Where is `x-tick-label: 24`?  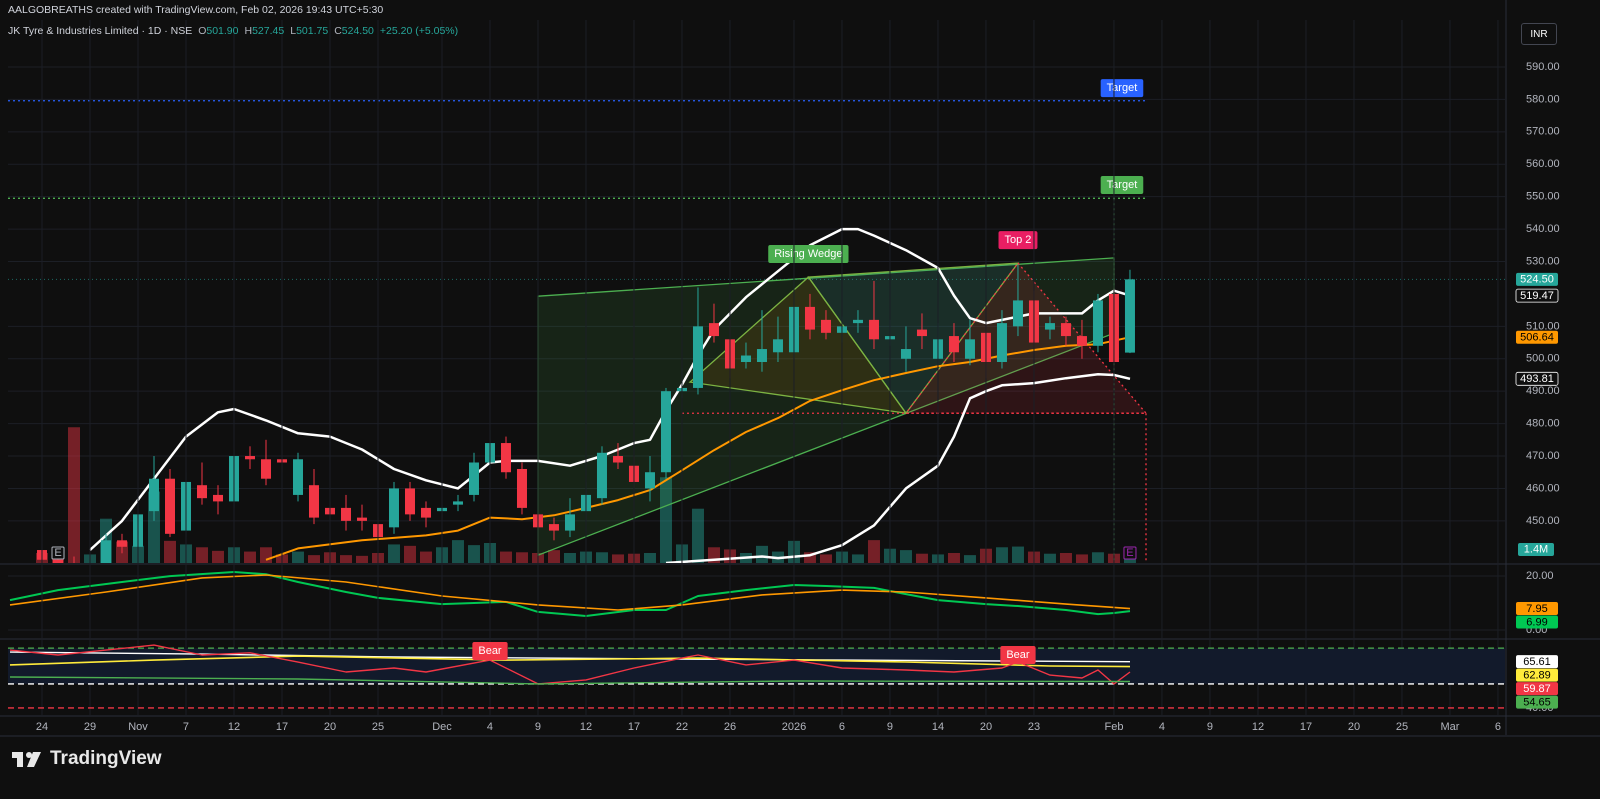
x-tick-label: 24 is located at coordinates (42, 727).